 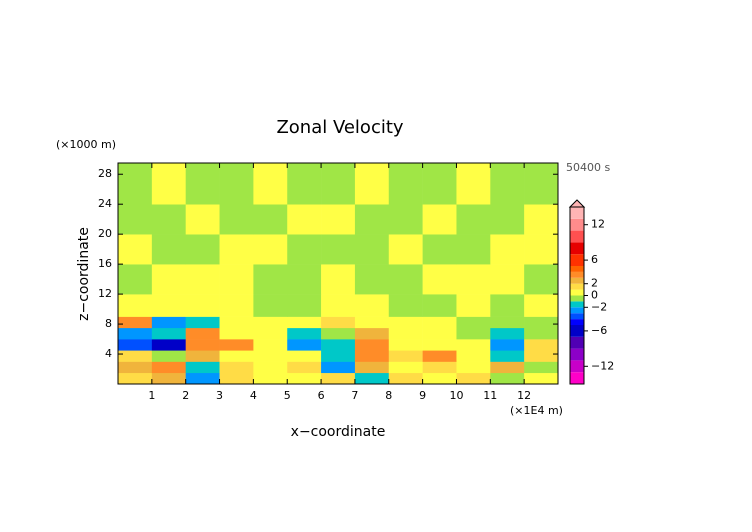 What do you see at coordinates (105, 293) in the screenshot?
I see `y-tick-label: 12` at bounding box center [105, 293].